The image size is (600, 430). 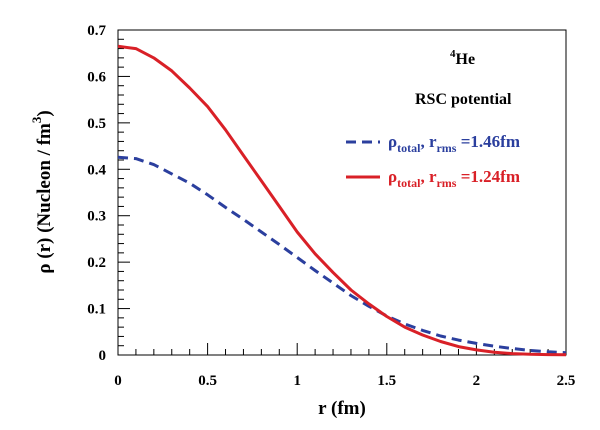 I want to click on x-tick-label: 0.5, so click(x=207, y=381).